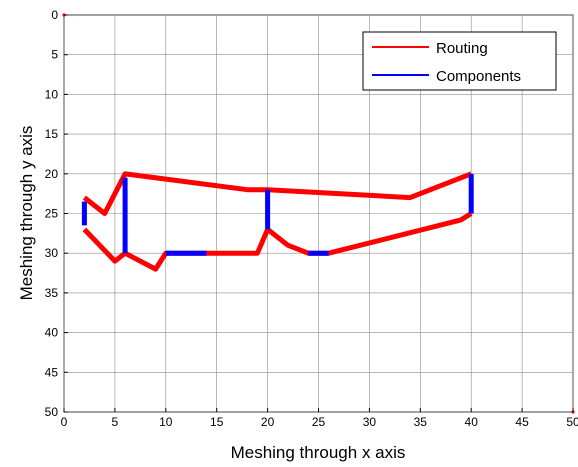 The image size is (578, 467). I want to click on y-tick-label: 25, so click(52, 214).